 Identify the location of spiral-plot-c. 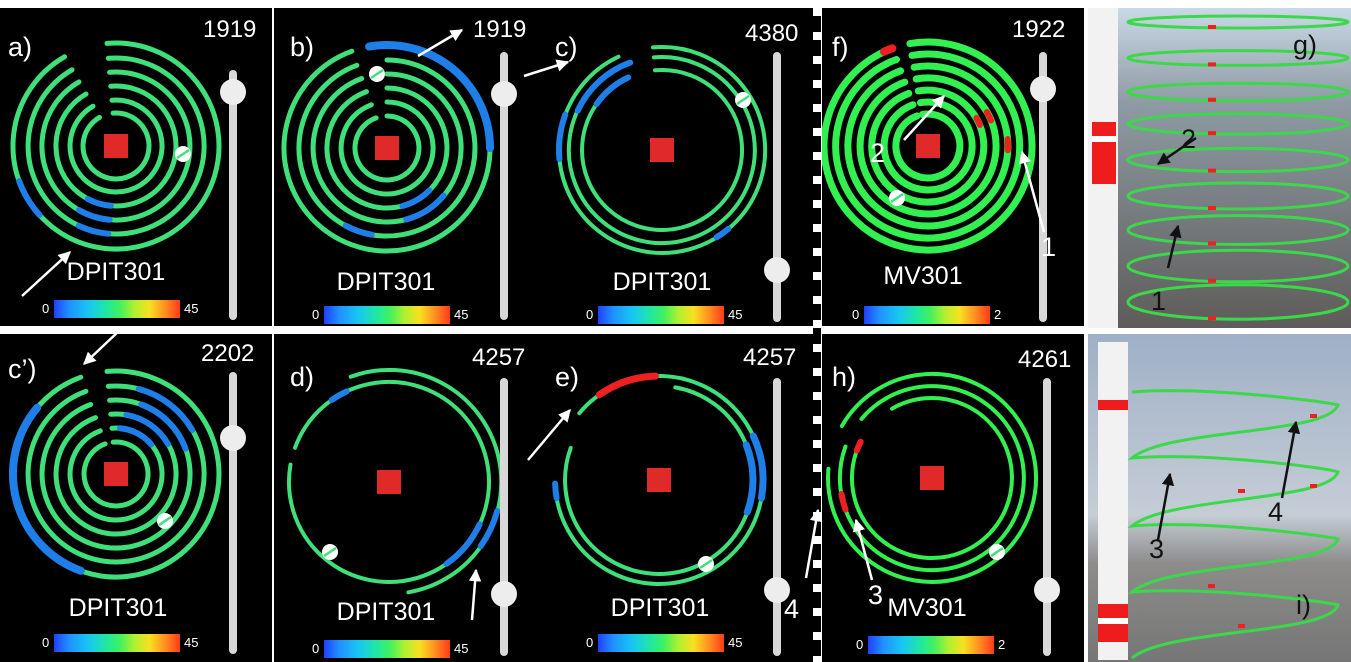
(662, 149).